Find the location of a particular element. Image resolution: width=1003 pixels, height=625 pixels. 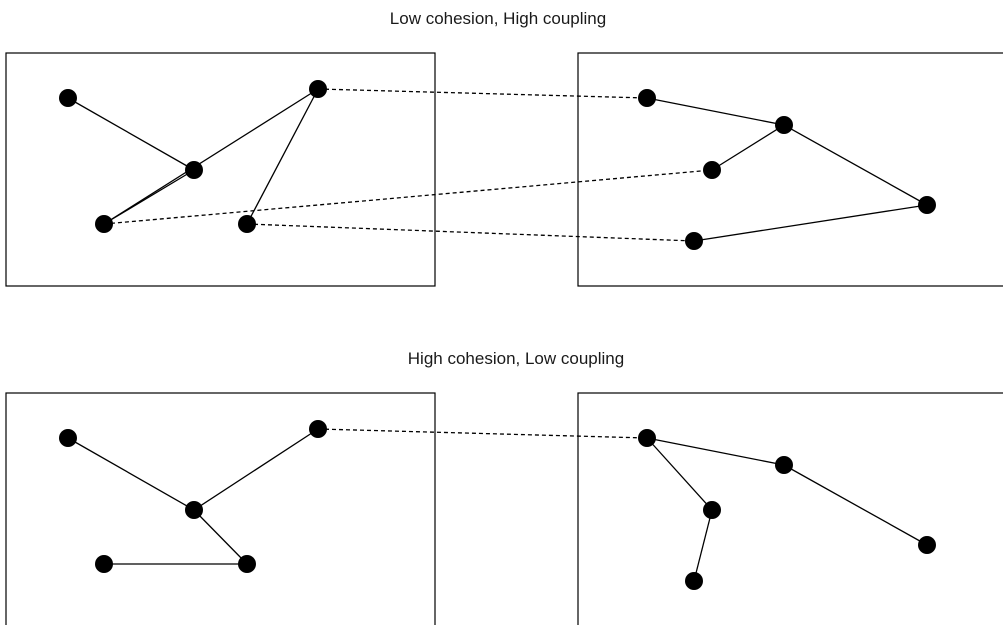

node-c1 is located at coordinates (68, 438).